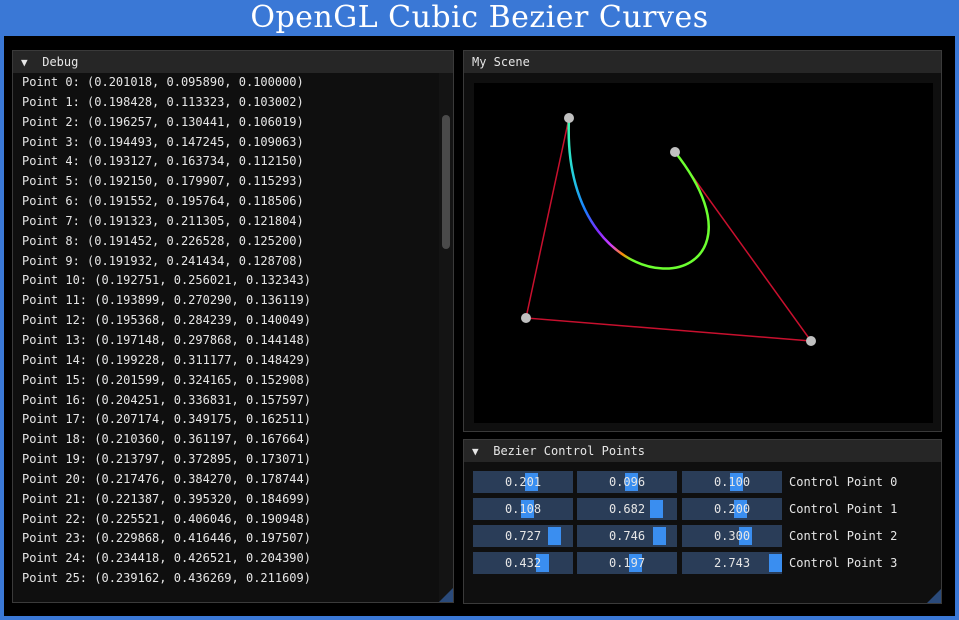  I want to click on controls-title-bar: ▼ Bezier Control Points, so click(702, 451).